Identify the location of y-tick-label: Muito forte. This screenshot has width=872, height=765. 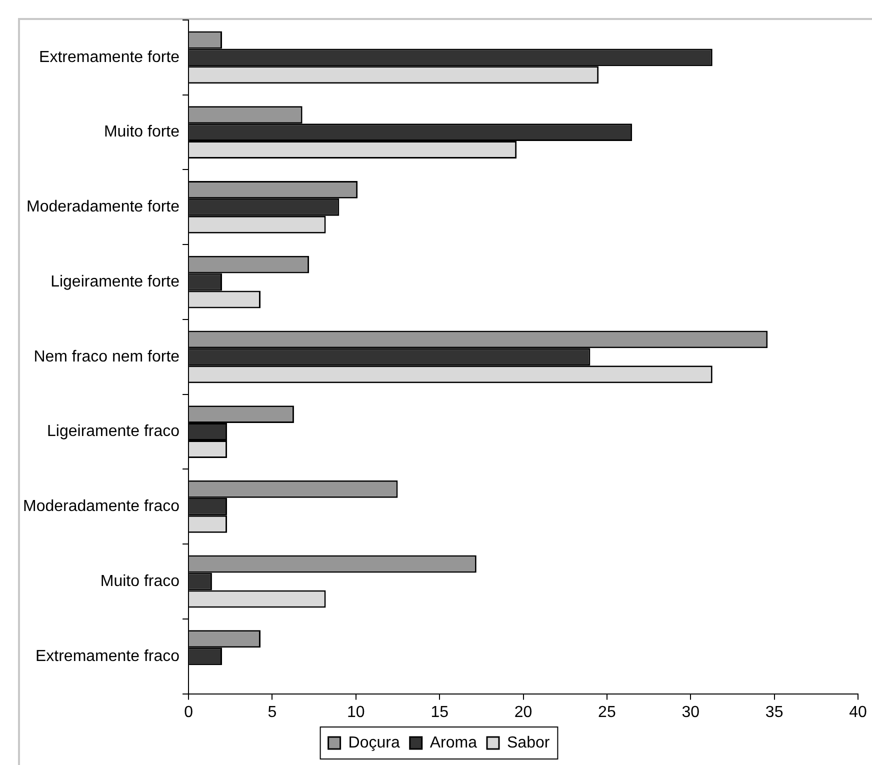
(142, 132).